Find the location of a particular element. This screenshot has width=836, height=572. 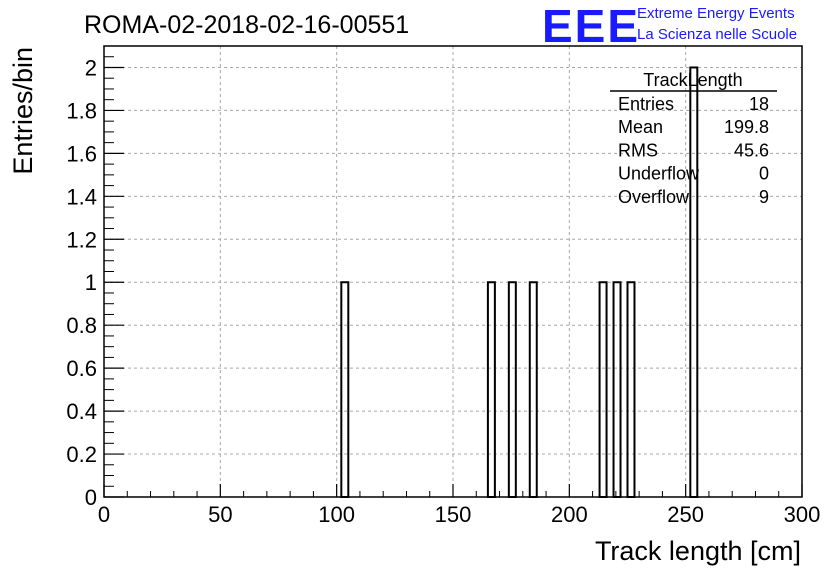

x-tick-label: 0 is located at coordinates (104, 514).